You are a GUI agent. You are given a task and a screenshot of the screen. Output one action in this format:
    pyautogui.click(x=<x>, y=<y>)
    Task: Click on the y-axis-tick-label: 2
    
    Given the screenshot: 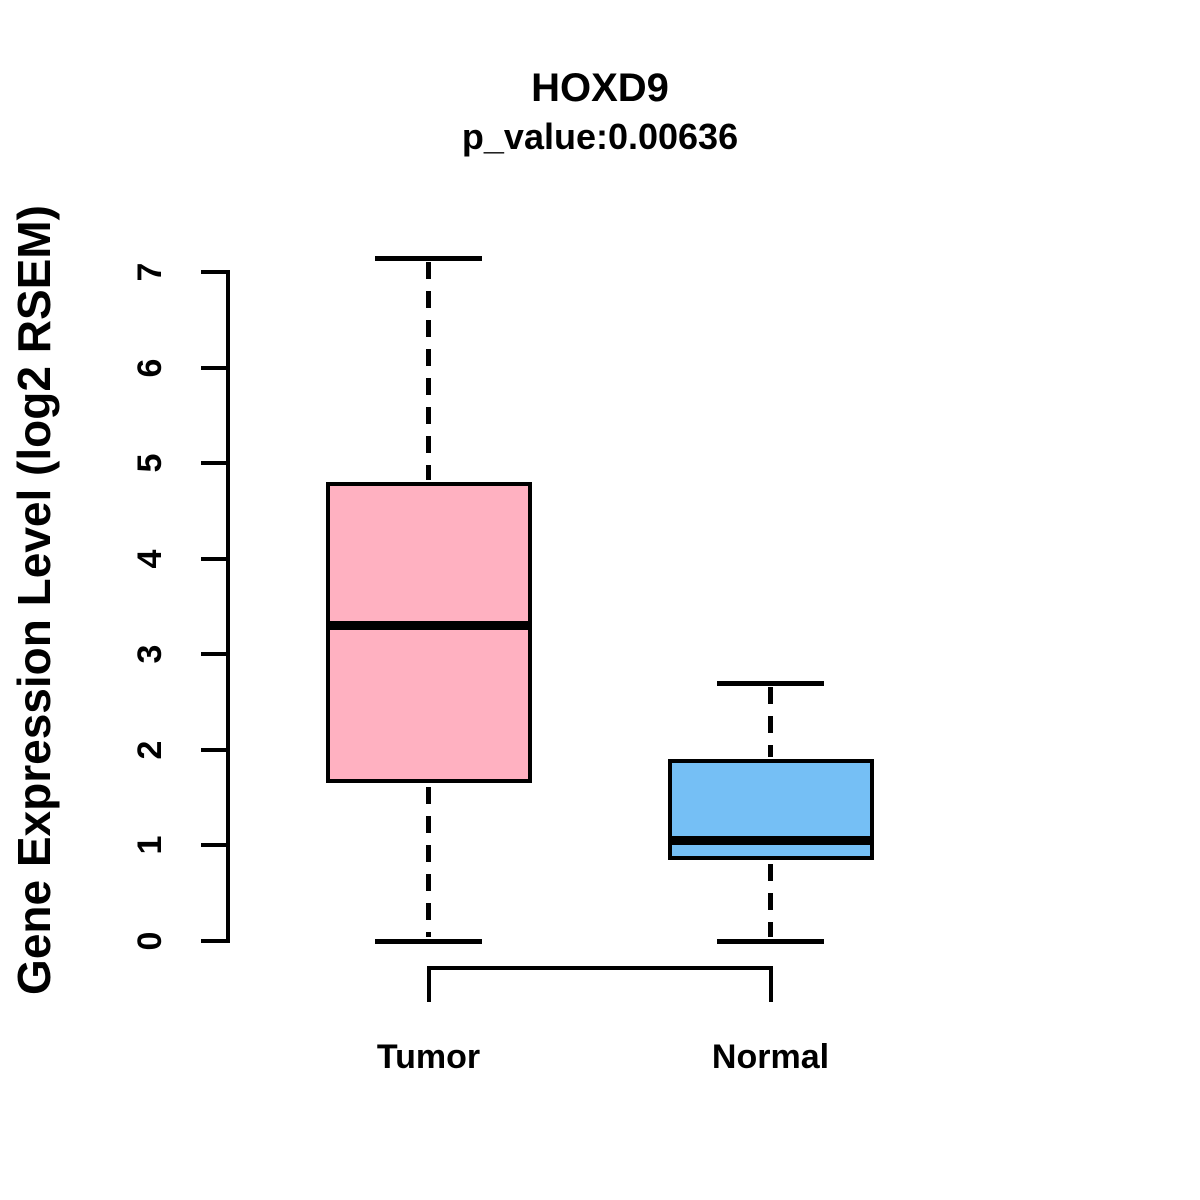 What is the action you would take?
    pyautogui.click(x=149, y=750)
    